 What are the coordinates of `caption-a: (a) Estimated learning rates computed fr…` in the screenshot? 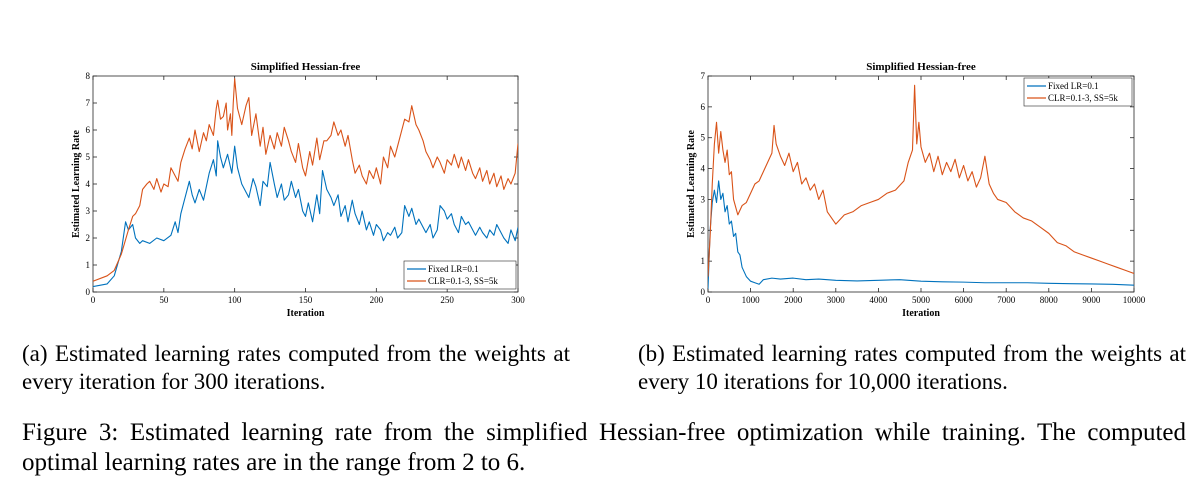 It's located at (296, 367).